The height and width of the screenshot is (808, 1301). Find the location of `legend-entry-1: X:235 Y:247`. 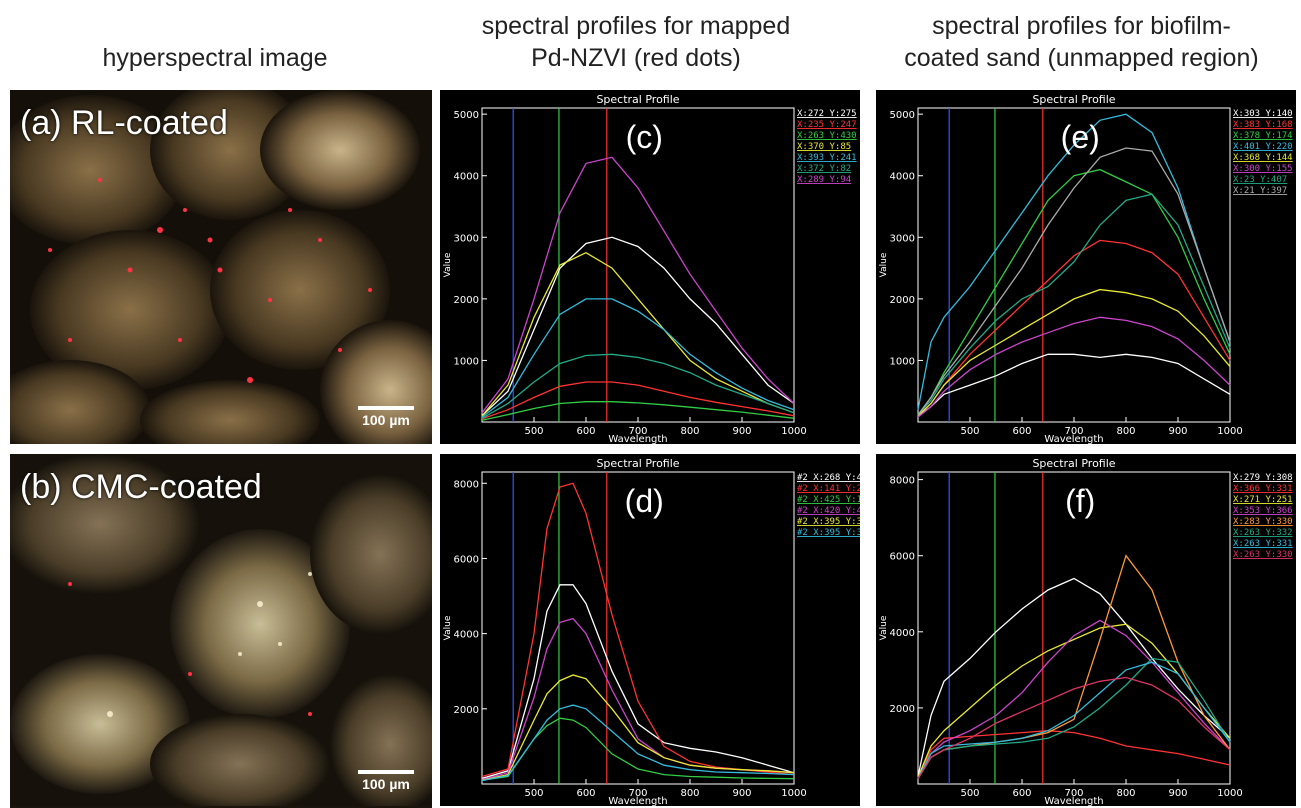

legend-entry-1: X:235 Y:247 is located at coordinates (827, 125).